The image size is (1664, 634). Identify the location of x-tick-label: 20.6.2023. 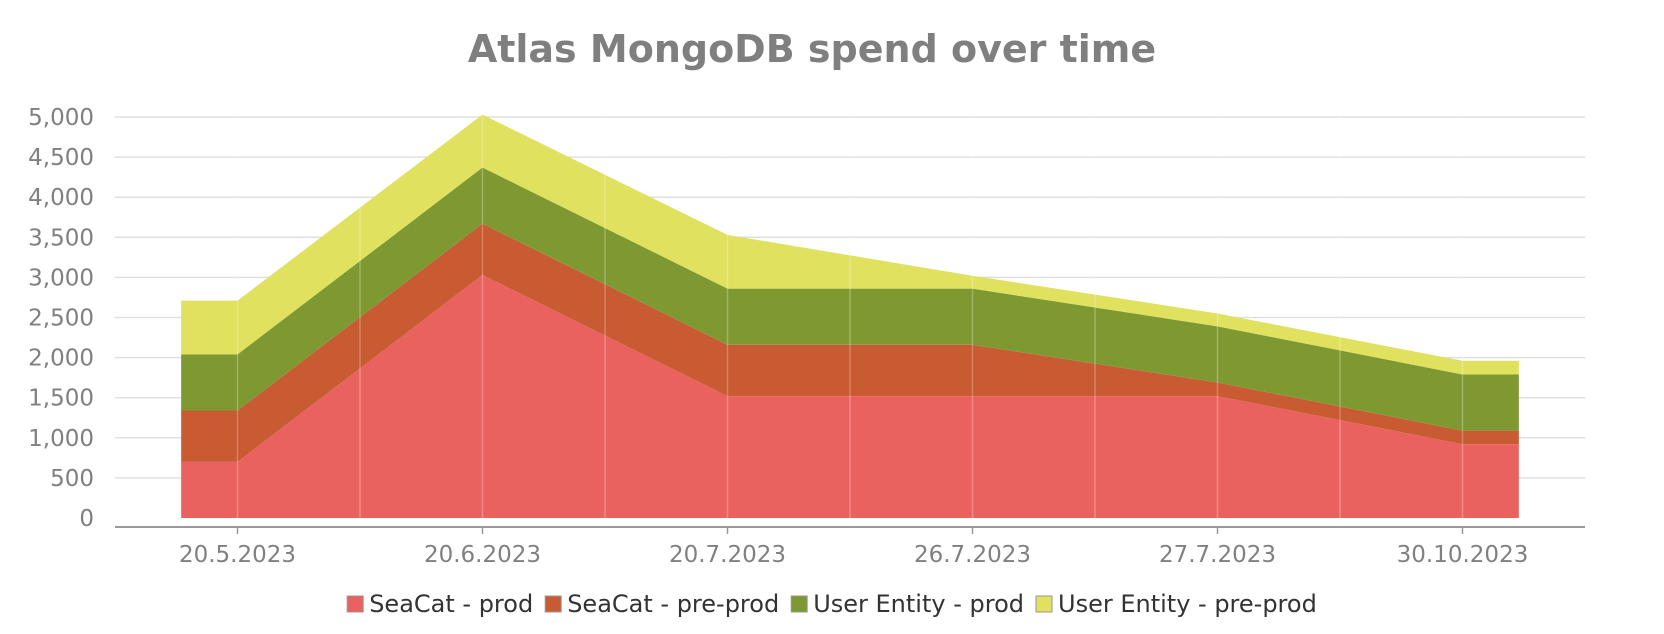
(482, 555).